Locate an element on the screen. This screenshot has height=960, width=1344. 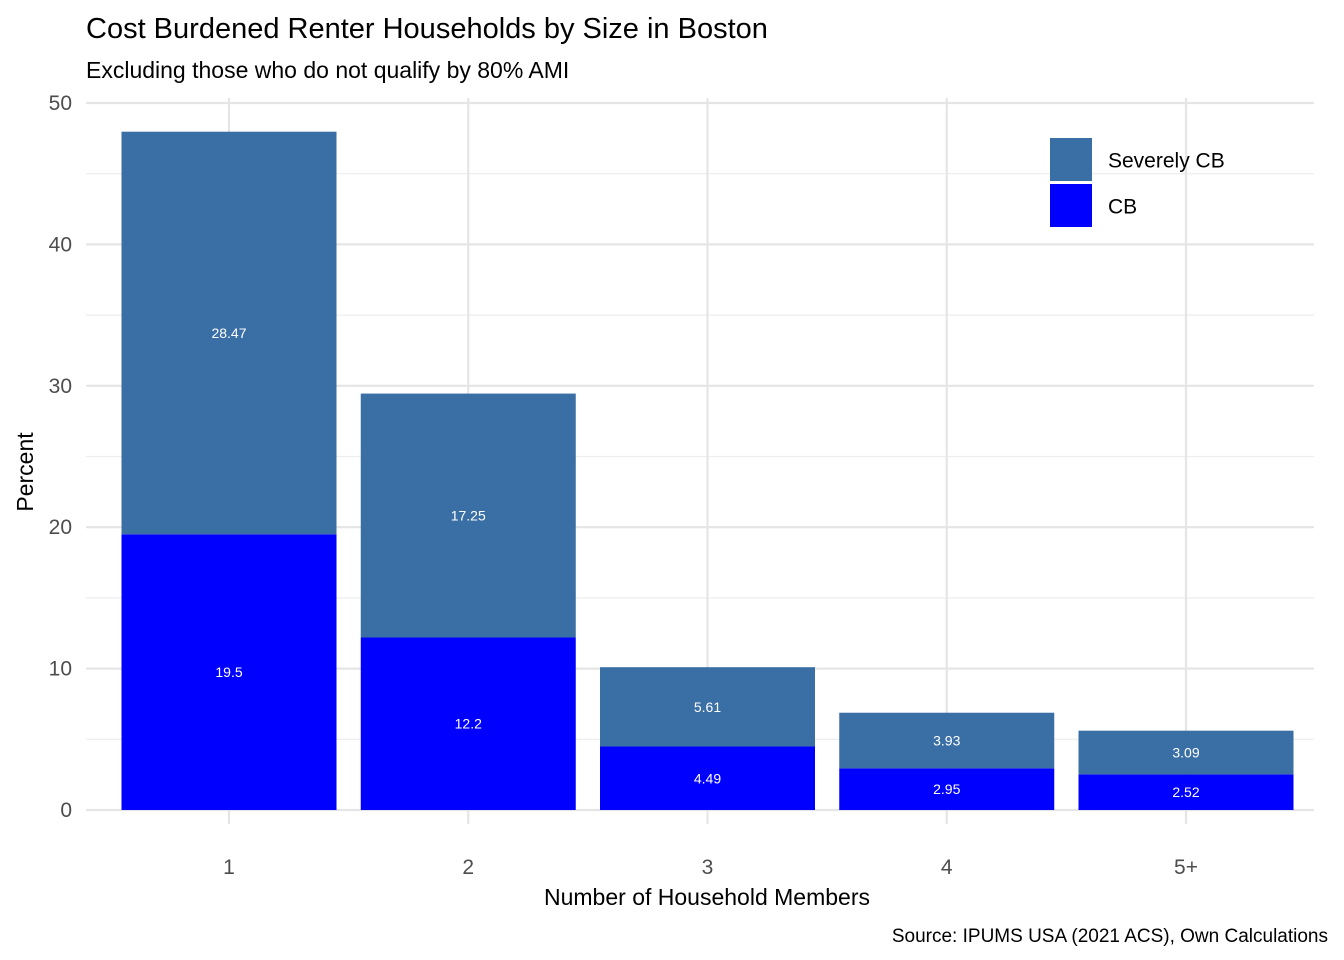
y-tick-label: 20 is located at coordinates (60, 527).